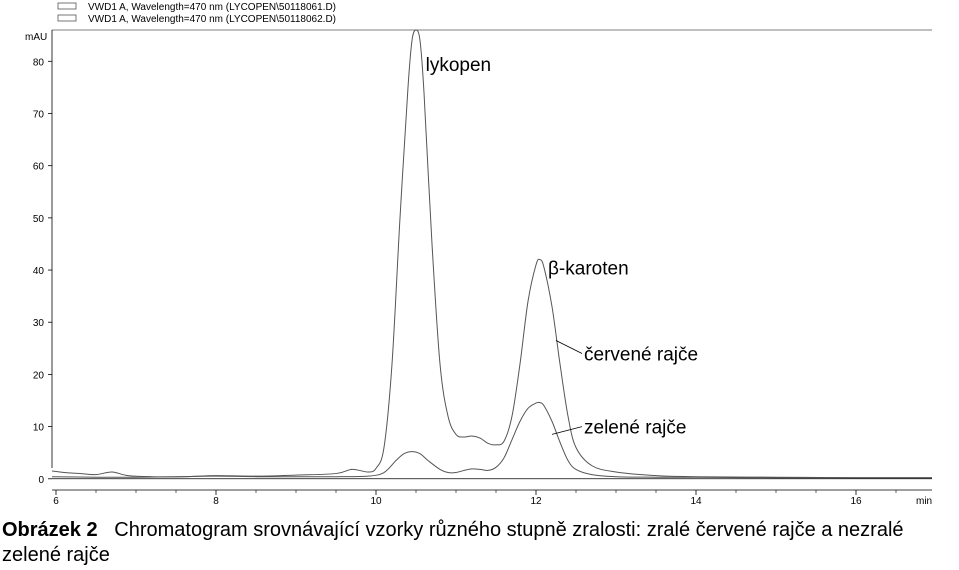 Image resolution: width=959 pixels, height=570 pixels. What do you see at coordinates (36, 37) in the screenshot?
I see `y-axis-unit-label: mAU` at bounding box center [36, 37].